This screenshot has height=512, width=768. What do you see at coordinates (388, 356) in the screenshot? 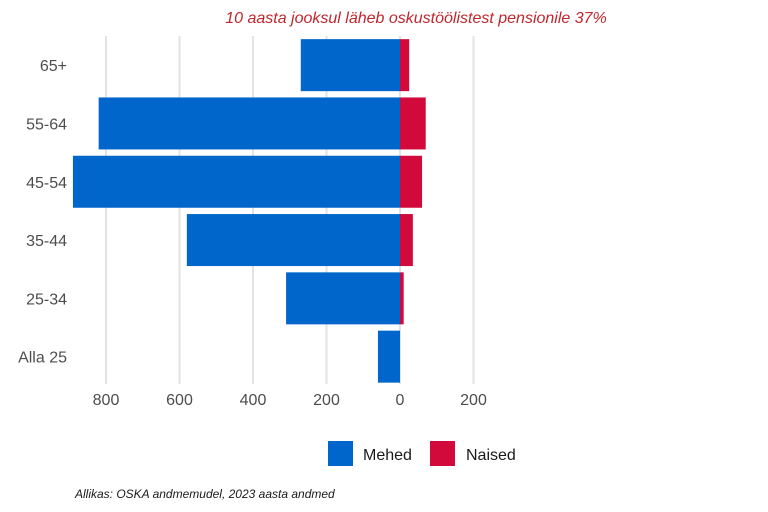
I see `bar-mehed-Alla 25` at bounding box center [388, 356].